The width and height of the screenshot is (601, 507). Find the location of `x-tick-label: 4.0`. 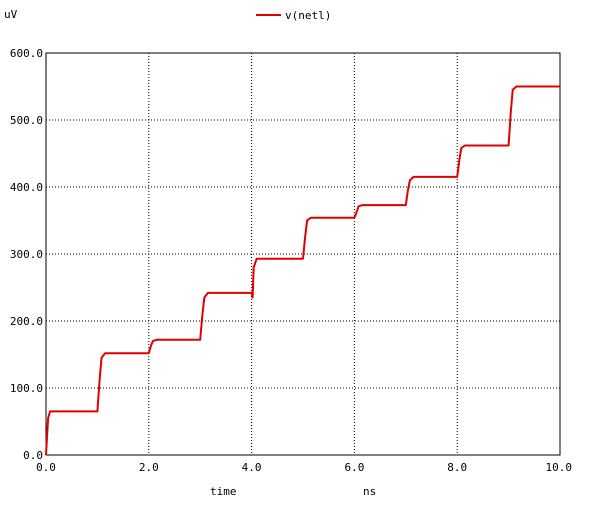

x-tick-label: 4.0 is located at coordinates (252, 467).